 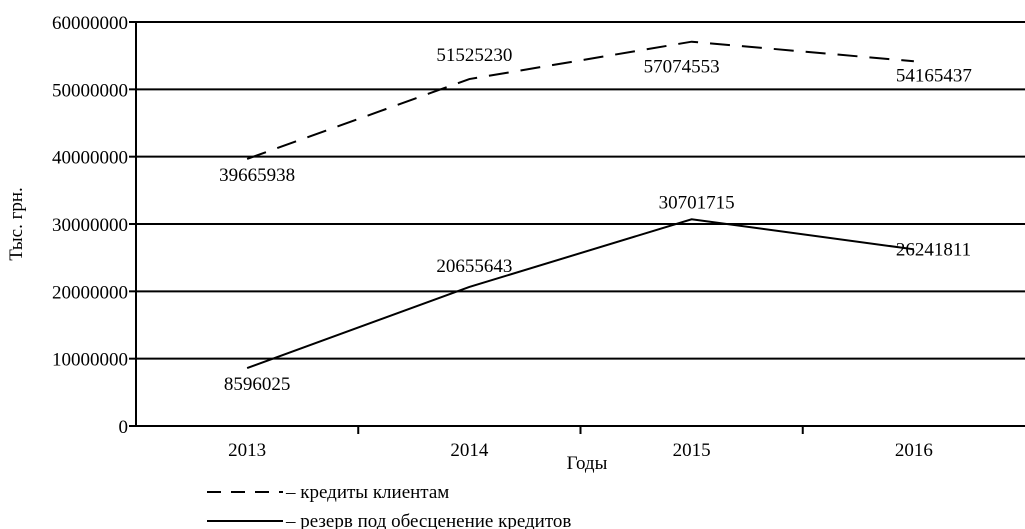 What do you see at coordinates (257, 384) in the screenshot?
I see `data-label: 8596025` at bounding box center [257, 384].